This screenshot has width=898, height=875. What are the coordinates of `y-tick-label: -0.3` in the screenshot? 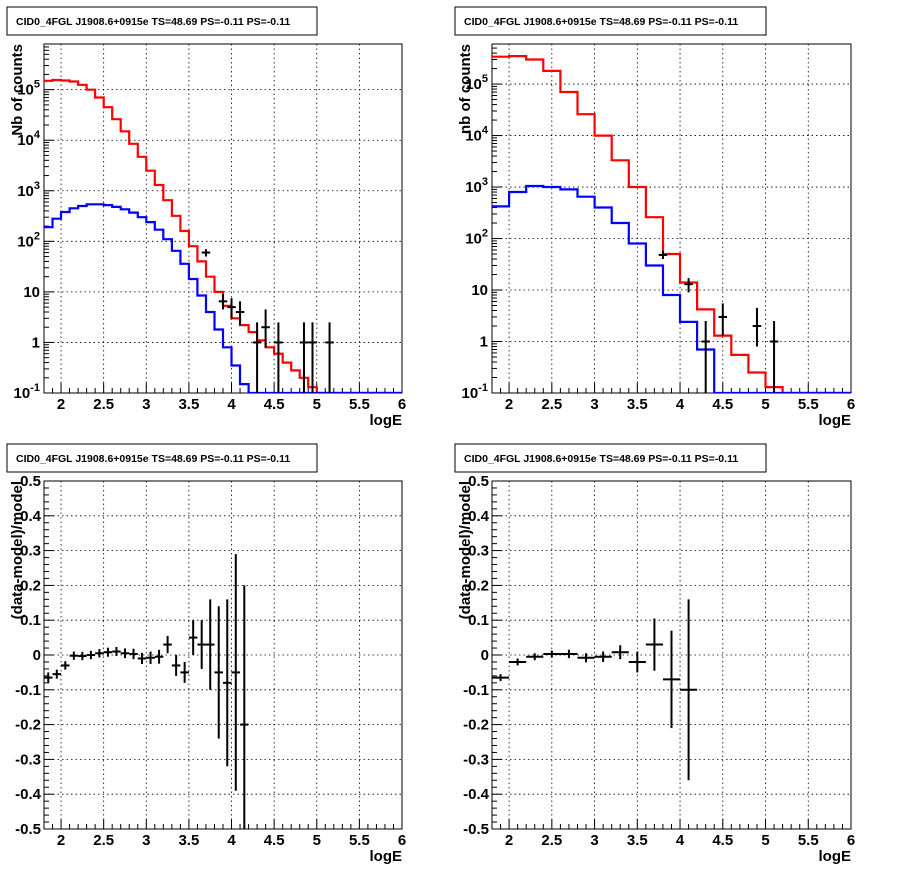 It's located at (476, 759).